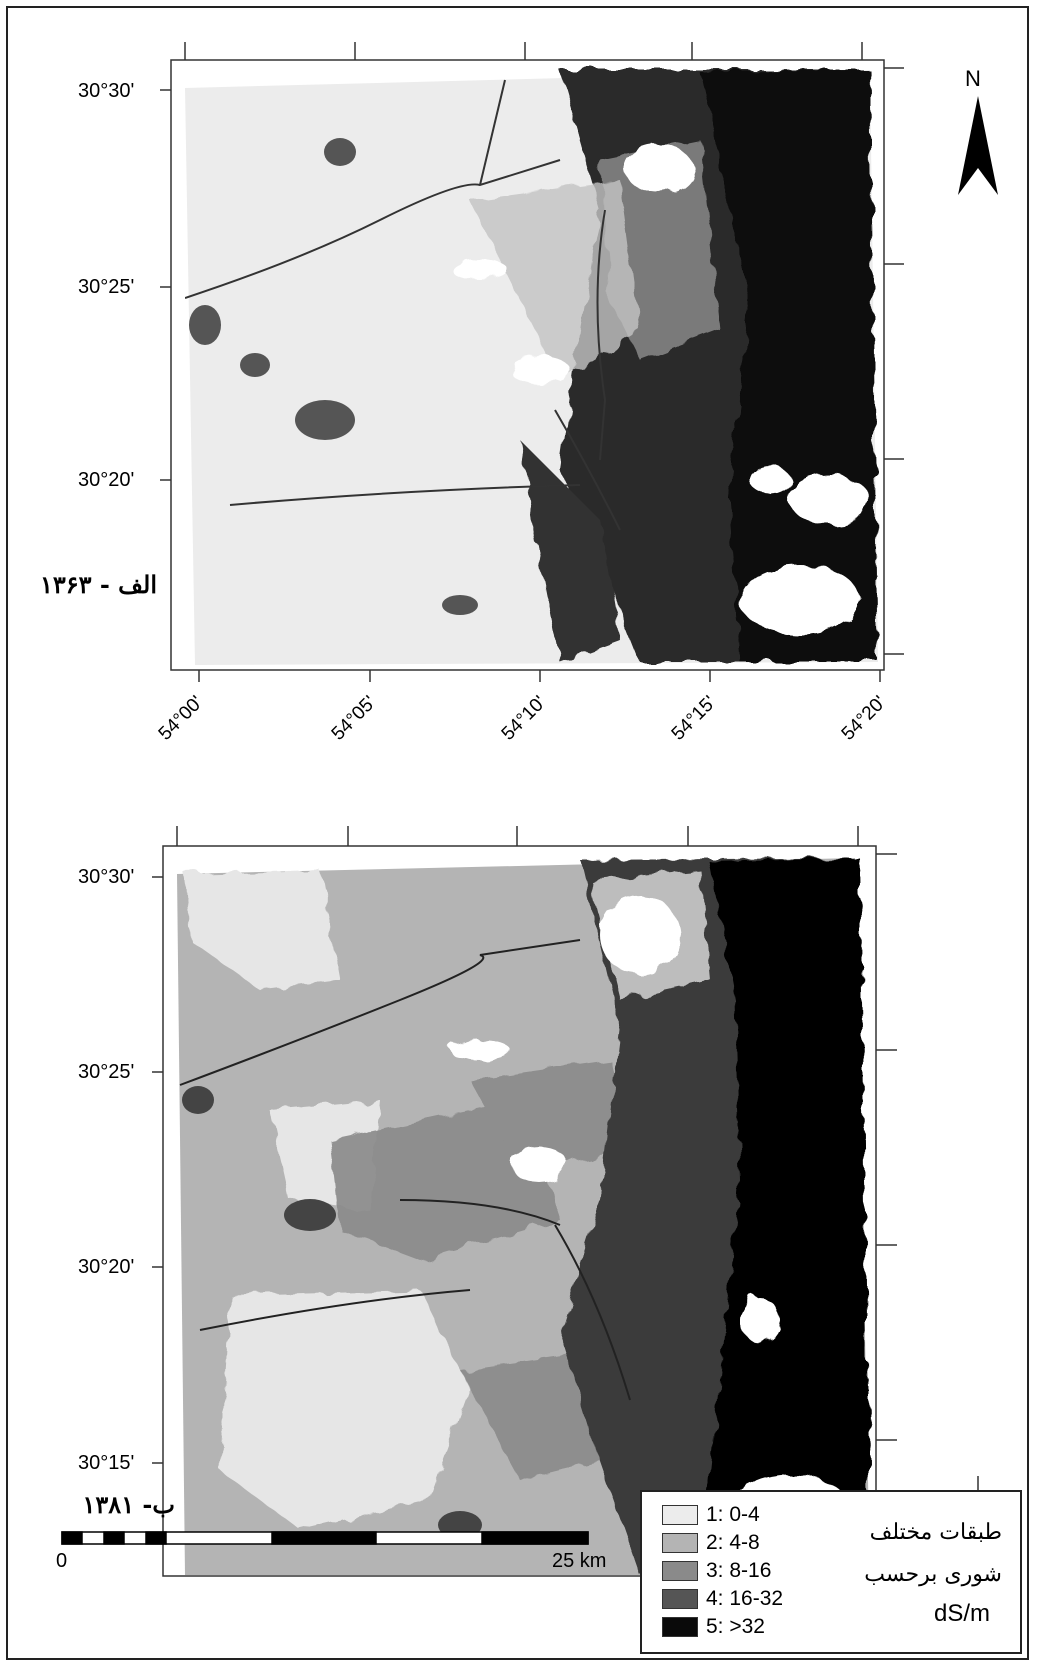  I want to click on legend-label-2: 2: 4-8, so click(733, 1542).